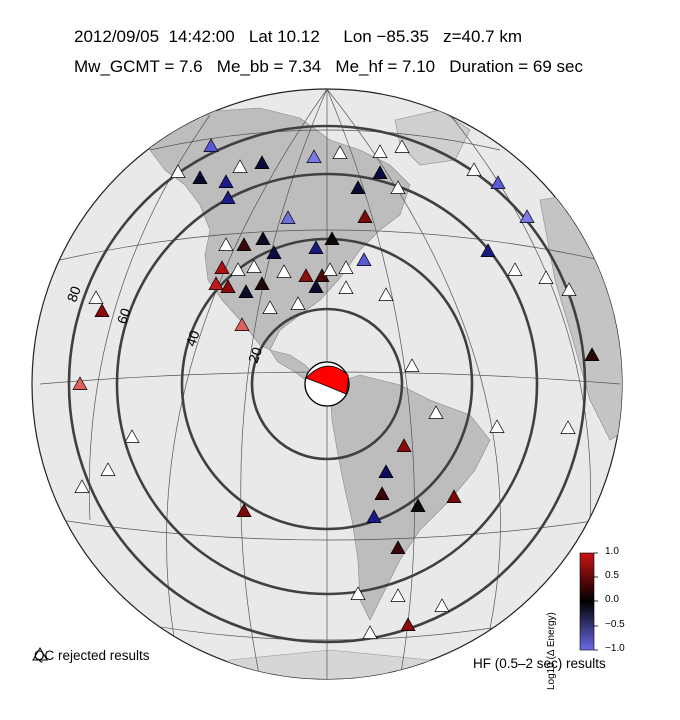 This screenshot has width=680, height=720. I want to click on ring-label-80: 80, so click(73, 294).